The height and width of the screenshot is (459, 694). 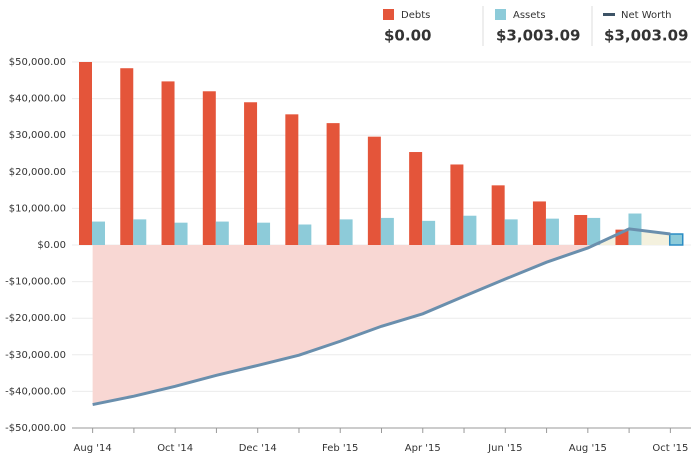 I want to click on legend-label: Debts, so click(x=415, y=15).